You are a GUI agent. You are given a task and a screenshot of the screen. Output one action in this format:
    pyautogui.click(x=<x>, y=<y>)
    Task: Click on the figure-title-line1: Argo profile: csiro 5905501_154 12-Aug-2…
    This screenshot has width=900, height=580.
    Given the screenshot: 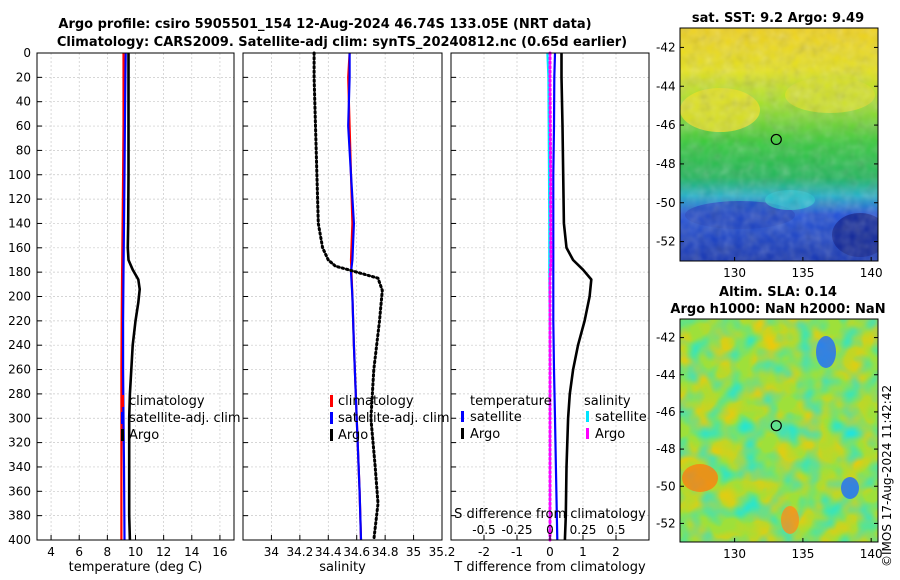 What is the action you would take?
    pyautogui.click(x=324, y=24)
    